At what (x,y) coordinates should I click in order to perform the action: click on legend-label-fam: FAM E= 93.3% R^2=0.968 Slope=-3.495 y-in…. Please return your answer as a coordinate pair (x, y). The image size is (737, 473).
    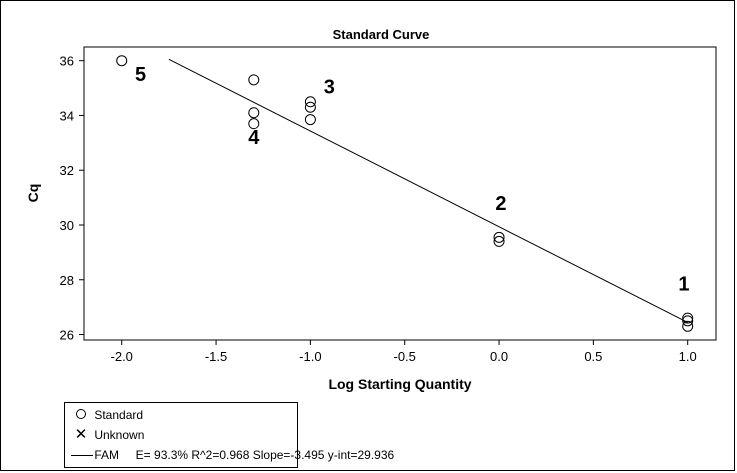
    Looking at the image, I should click on (244, 454).